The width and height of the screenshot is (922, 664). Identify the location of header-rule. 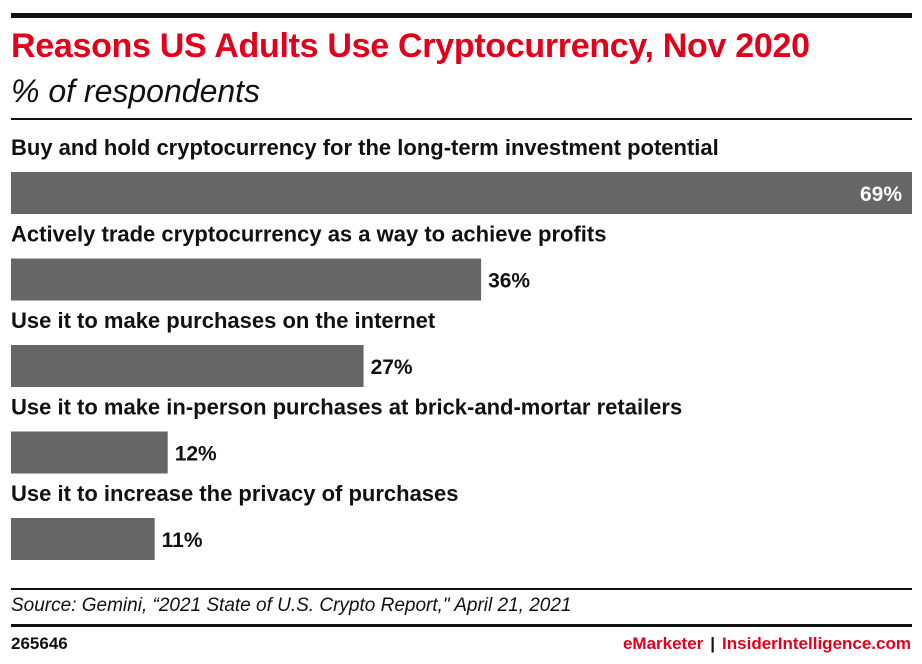
(461, 119).